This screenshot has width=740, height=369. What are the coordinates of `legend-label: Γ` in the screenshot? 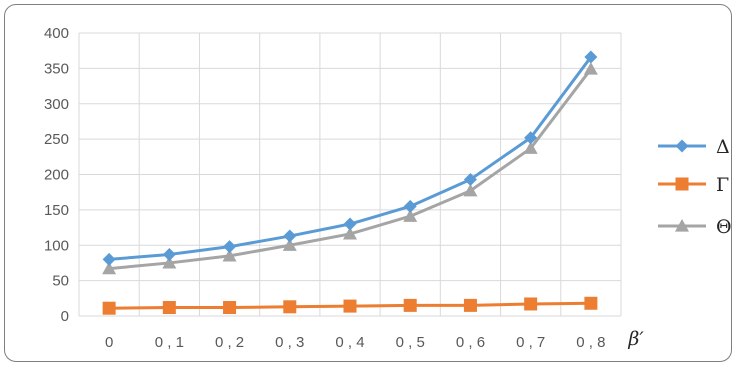 It's located at (722, 185).